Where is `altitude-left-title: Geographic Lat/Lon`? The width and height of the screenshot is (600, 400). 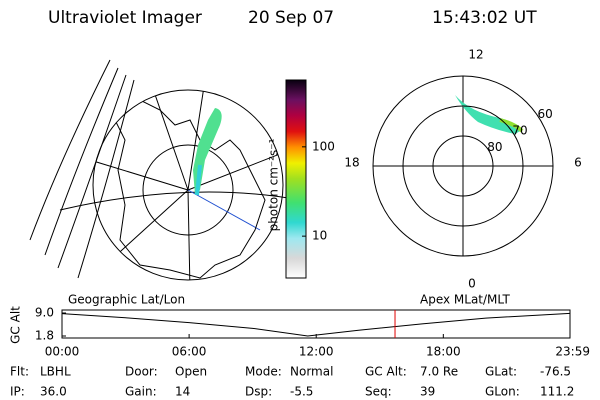 altitude-left-title: Geographic Lat/Lon is located at coordinates (126, 300).